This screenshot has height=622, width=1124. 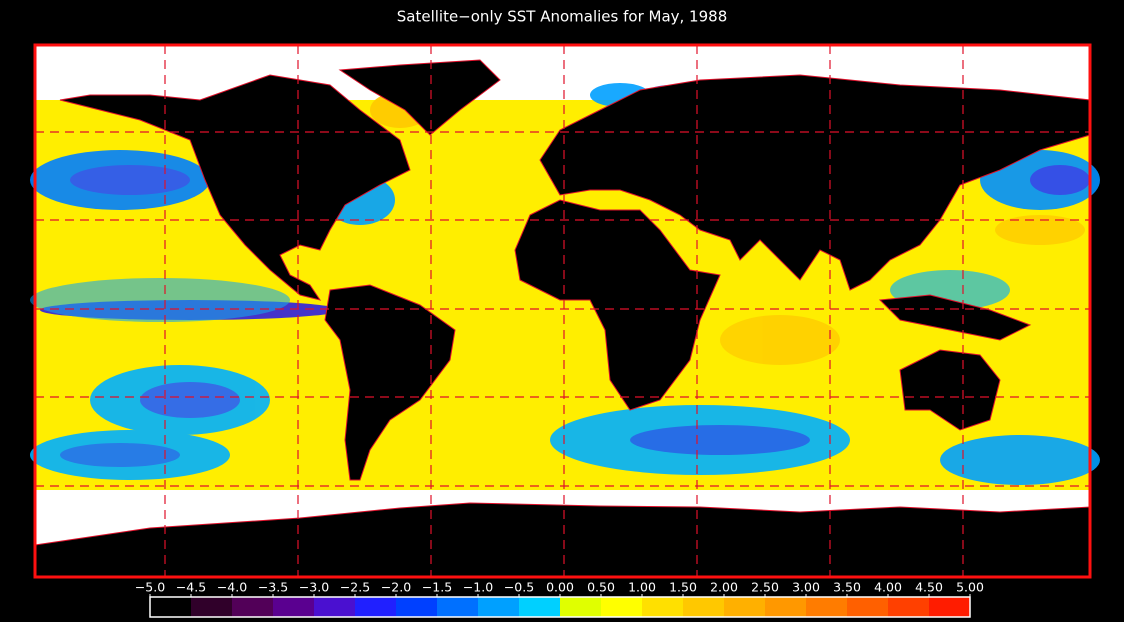 What do you see at coordinates (355, 587) in the screenshot?
I see `tick-label: −2.5` at bounding box center [355, 587].